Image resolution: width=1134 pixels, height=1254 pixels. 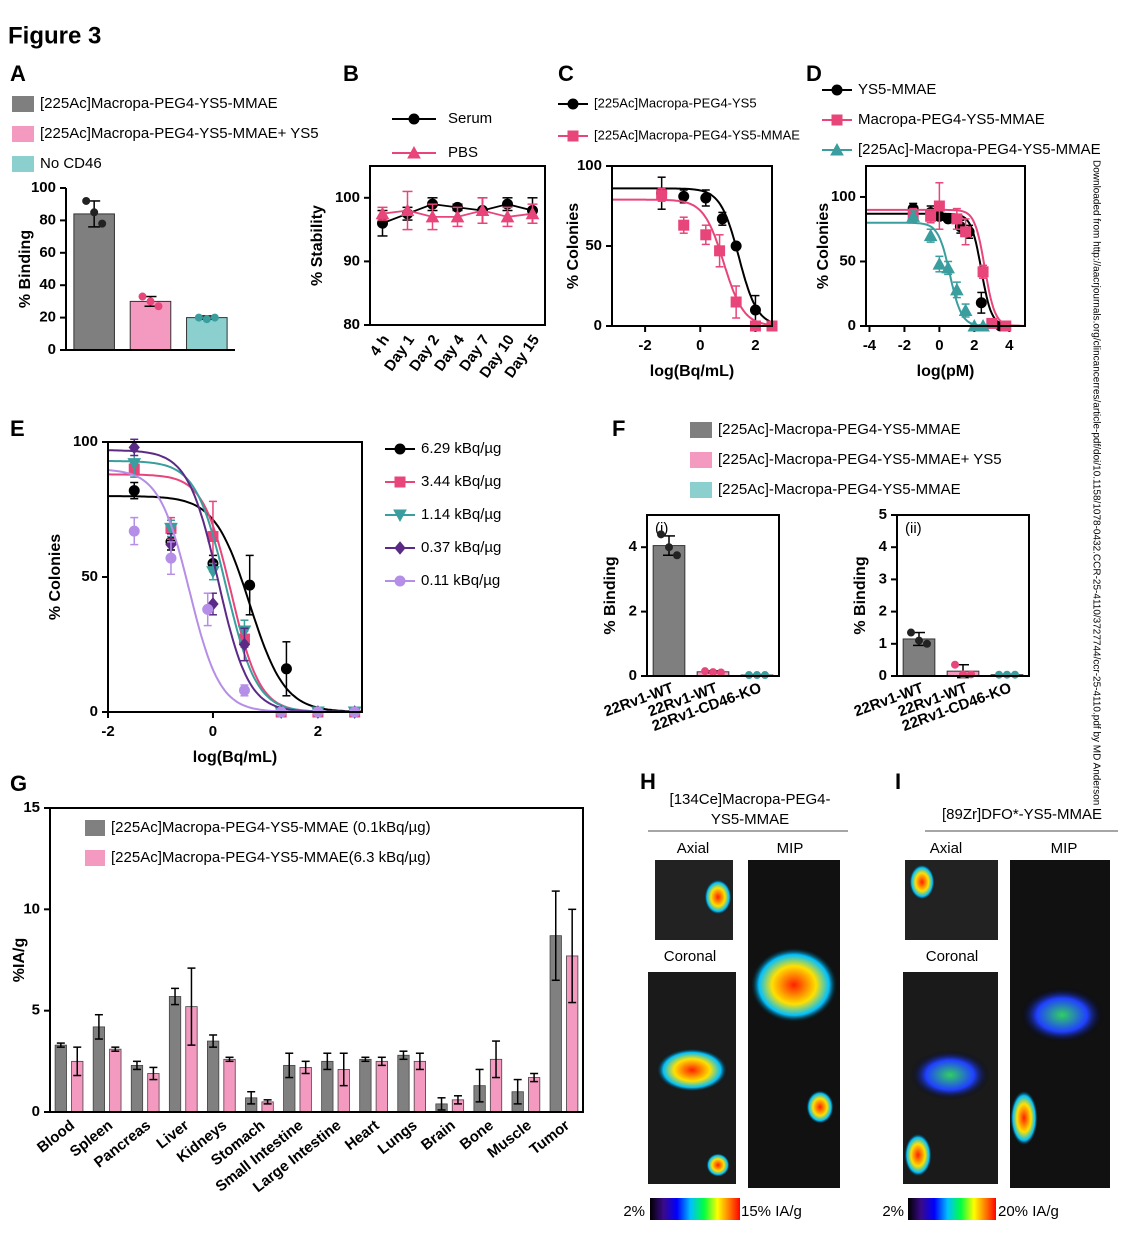 I want to click on legend-label: [225Ac]-Macropa-PEG4-YS5-MMAE+ YS5, so click(x=860, y=459).